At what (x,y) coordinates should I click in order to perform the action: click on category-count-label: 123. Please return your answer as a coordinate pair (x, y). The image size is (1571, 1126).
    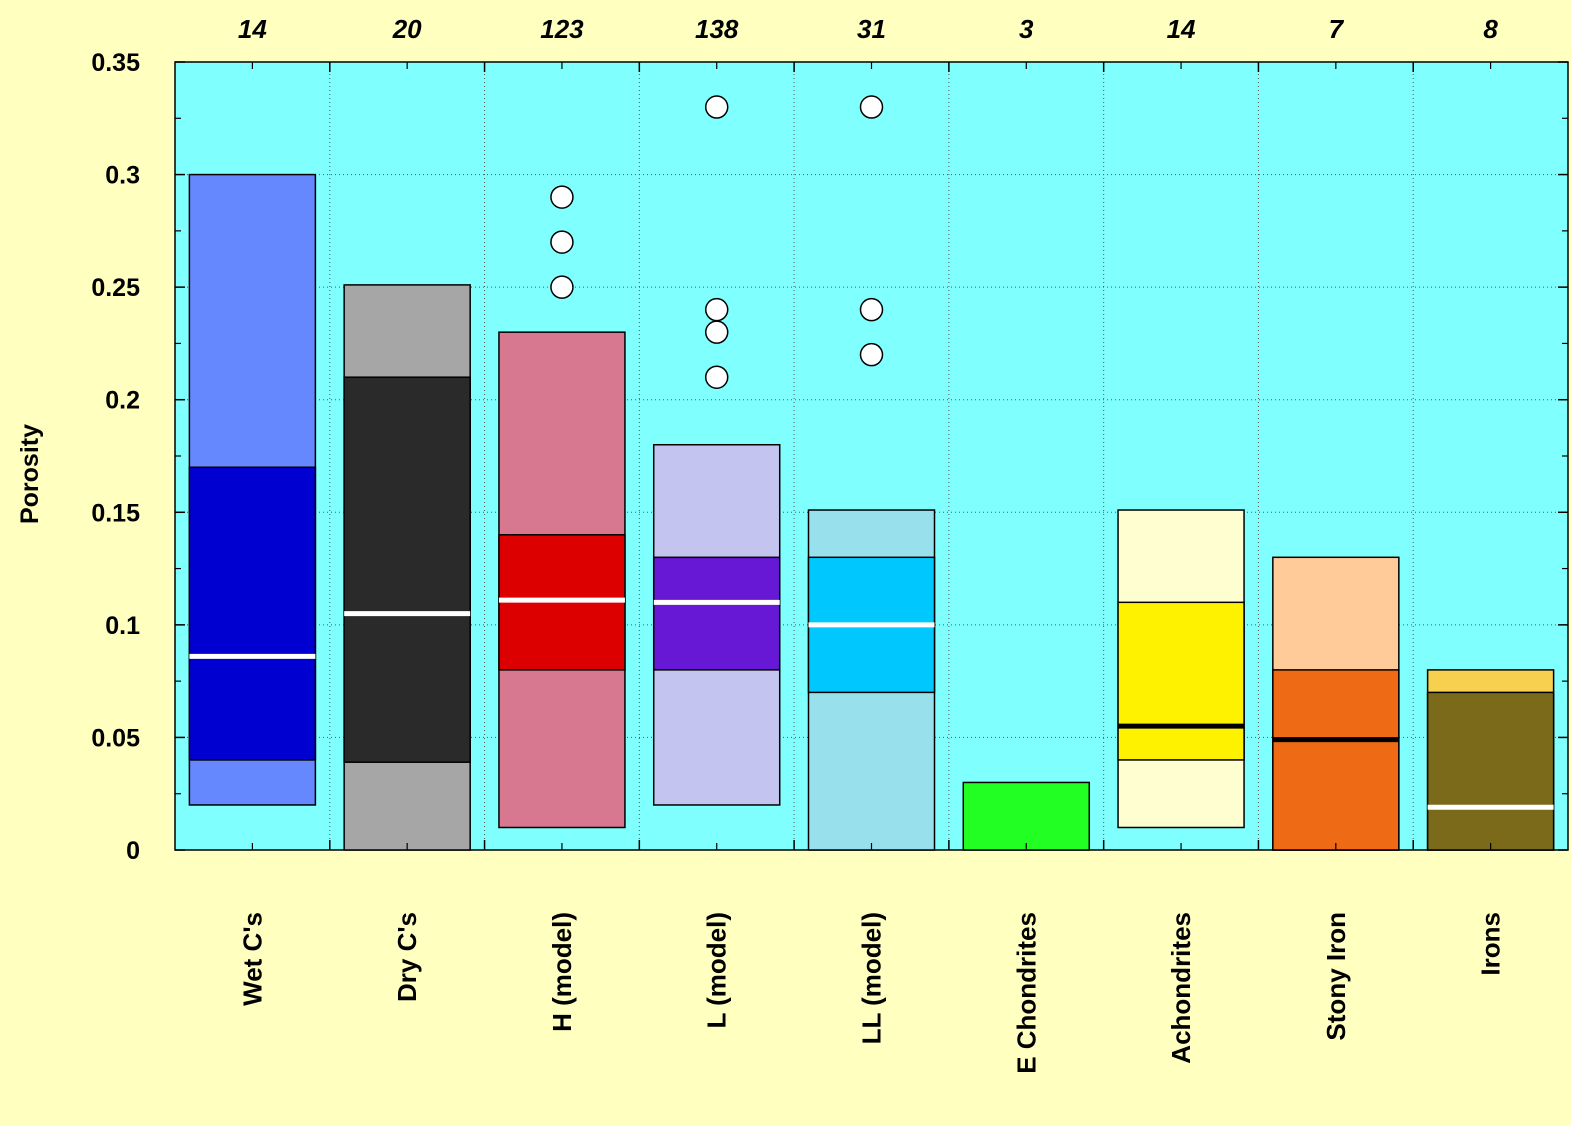
    Looking at the image, I should click on (562, 29).